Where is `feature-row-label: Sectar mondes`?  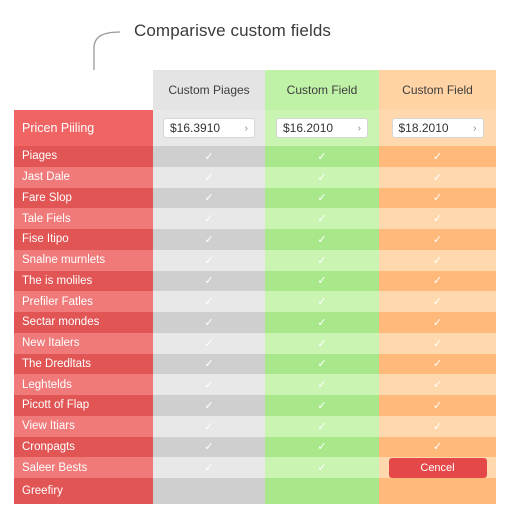 feature-row-label: Sectar mondes is located at coordinates (83, 322).